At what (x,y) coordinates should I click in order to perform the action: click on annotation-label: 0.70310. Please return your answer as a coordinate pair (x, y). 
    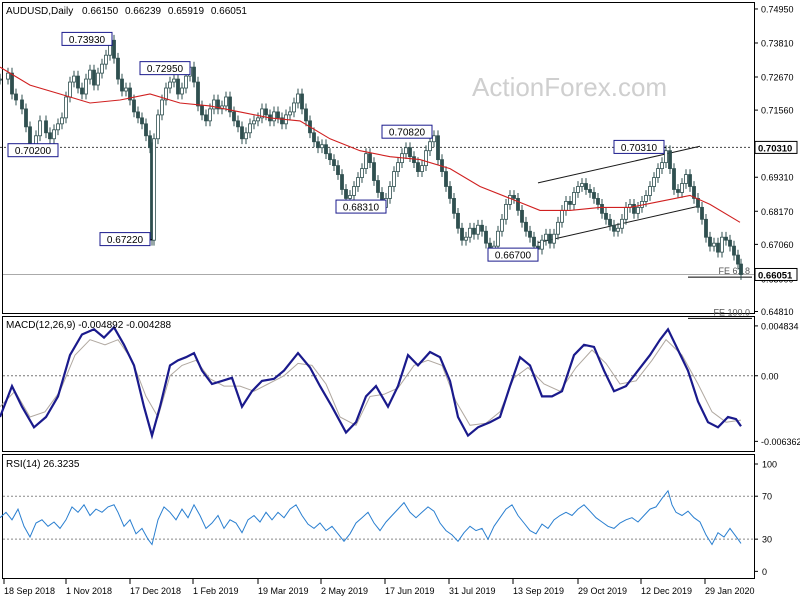
    Looking at the image, I should click on (639, 148).